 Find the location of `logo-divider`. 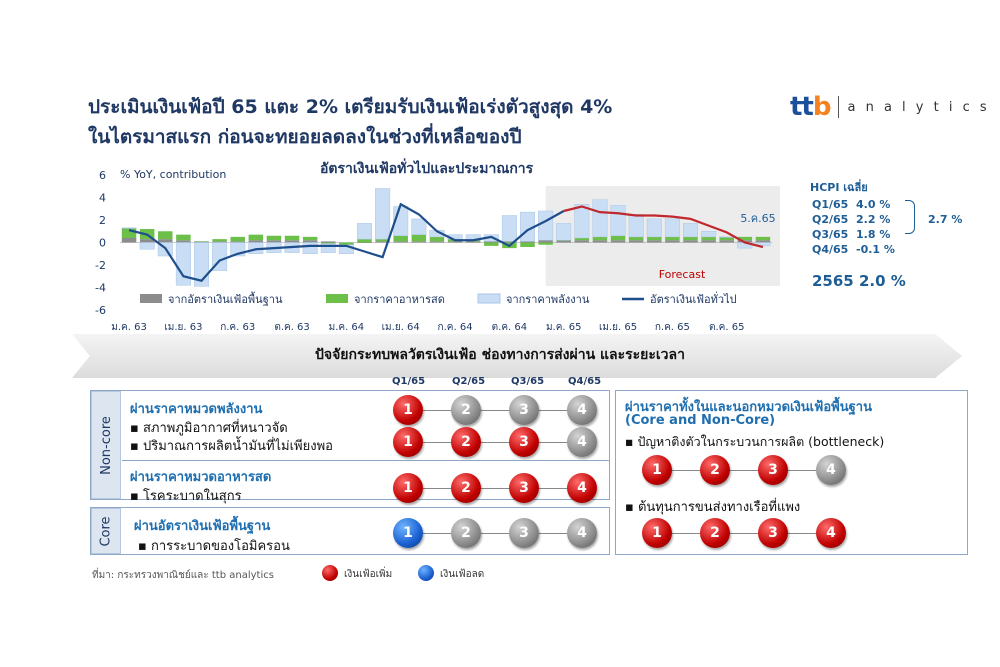

logo-divider is located at coordinates (839, 107).